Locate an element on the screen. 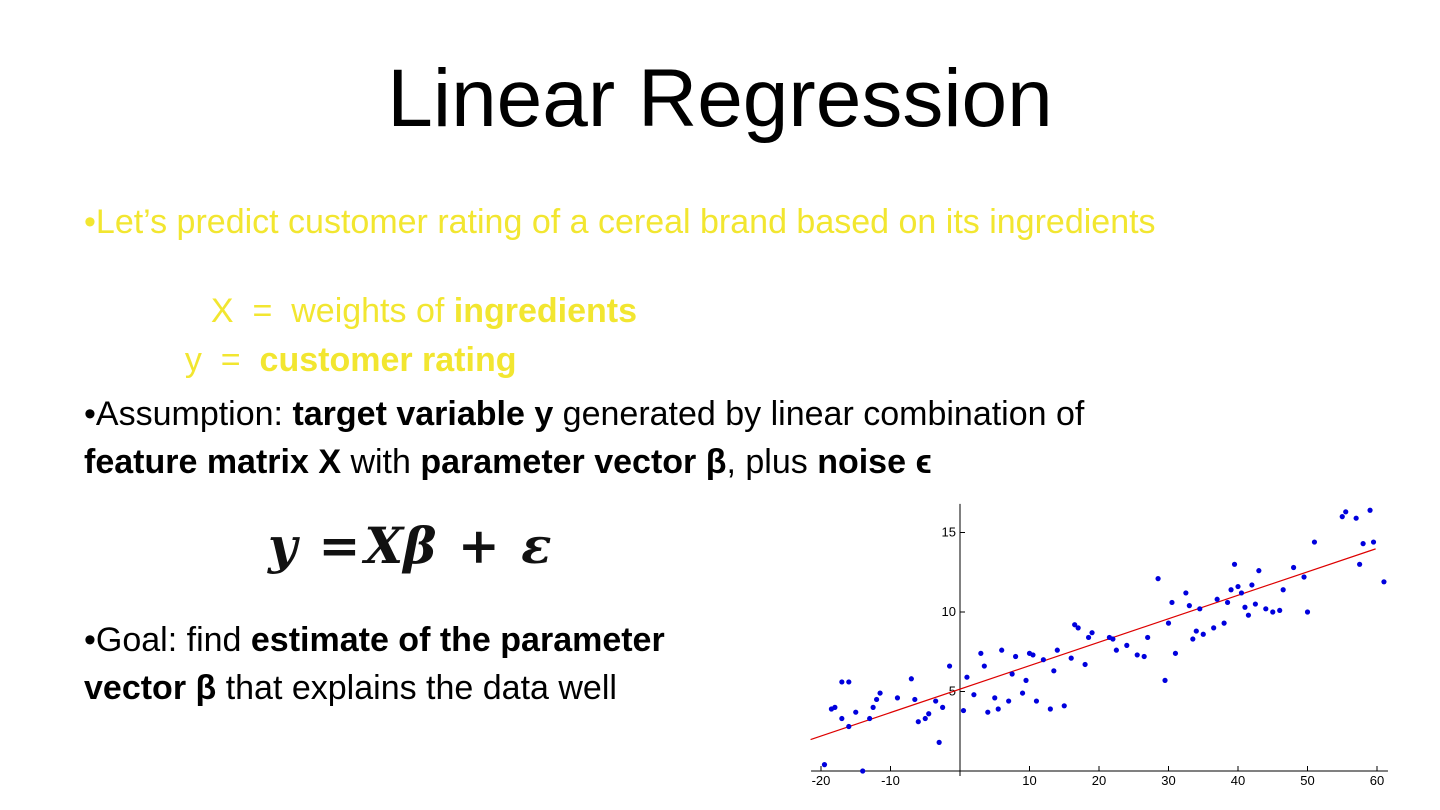 This screenshot has width=1440, height=810. goal-line-2: vector β that explains the data well is located at coordinates (350, 688).